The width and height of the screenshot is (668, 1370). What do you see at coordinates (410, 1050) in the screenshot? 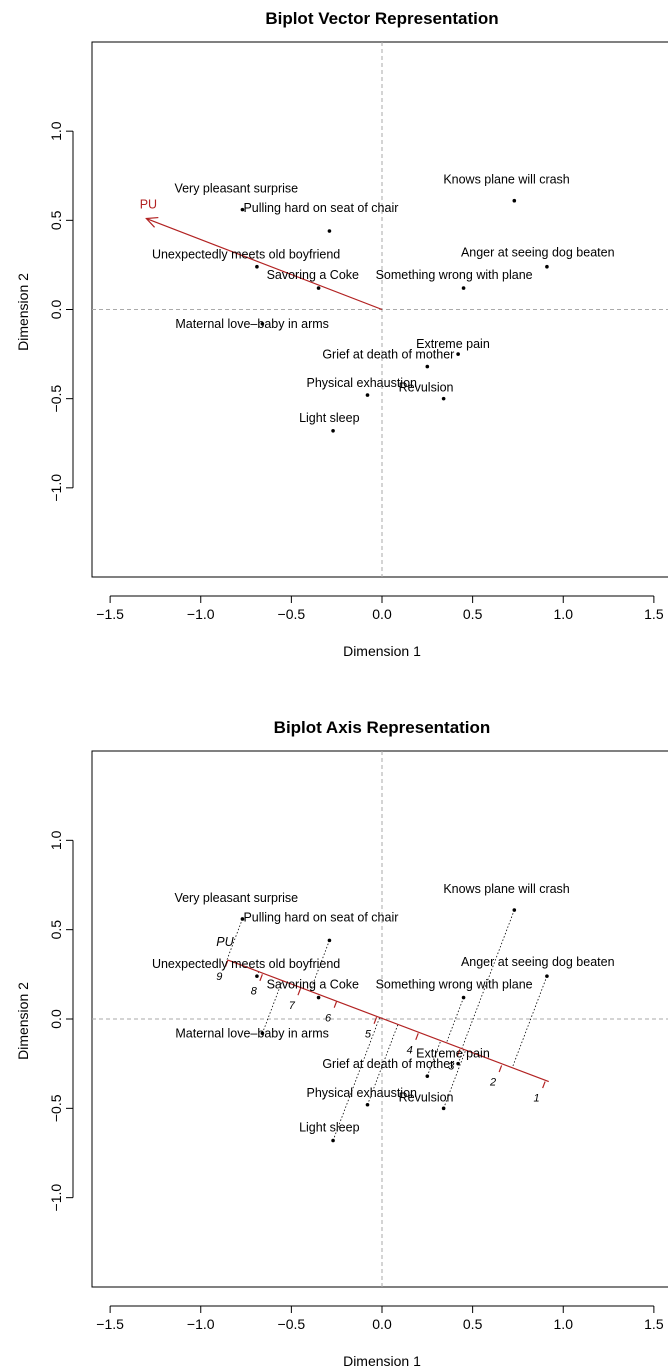
I see `pu-axis-tick-label: 4` at bounding box center [410, 1050].